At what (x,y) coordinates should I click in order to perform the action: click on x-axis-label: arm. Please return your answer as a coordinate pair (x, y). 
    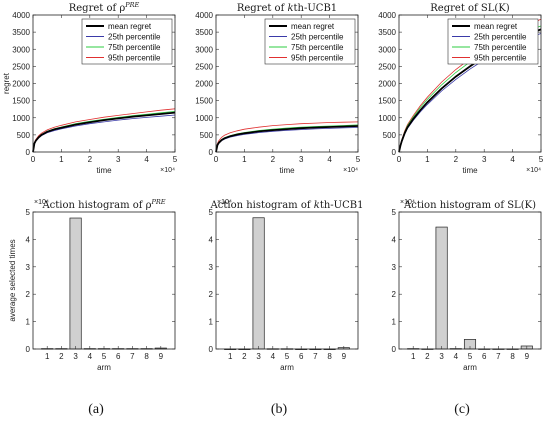
    Looking at the image, I should click on (470, 367).